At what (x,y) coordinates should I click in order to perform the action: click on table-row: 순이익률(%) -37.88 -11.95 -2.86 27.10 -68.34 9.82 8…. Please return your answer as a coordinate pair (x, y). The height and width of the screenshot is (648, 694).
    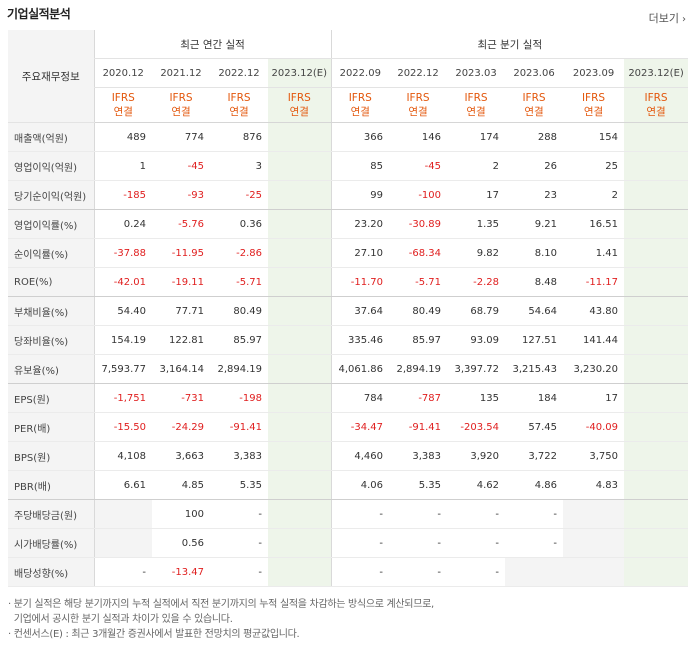
    Looking at the image, I should click on (348, 253).